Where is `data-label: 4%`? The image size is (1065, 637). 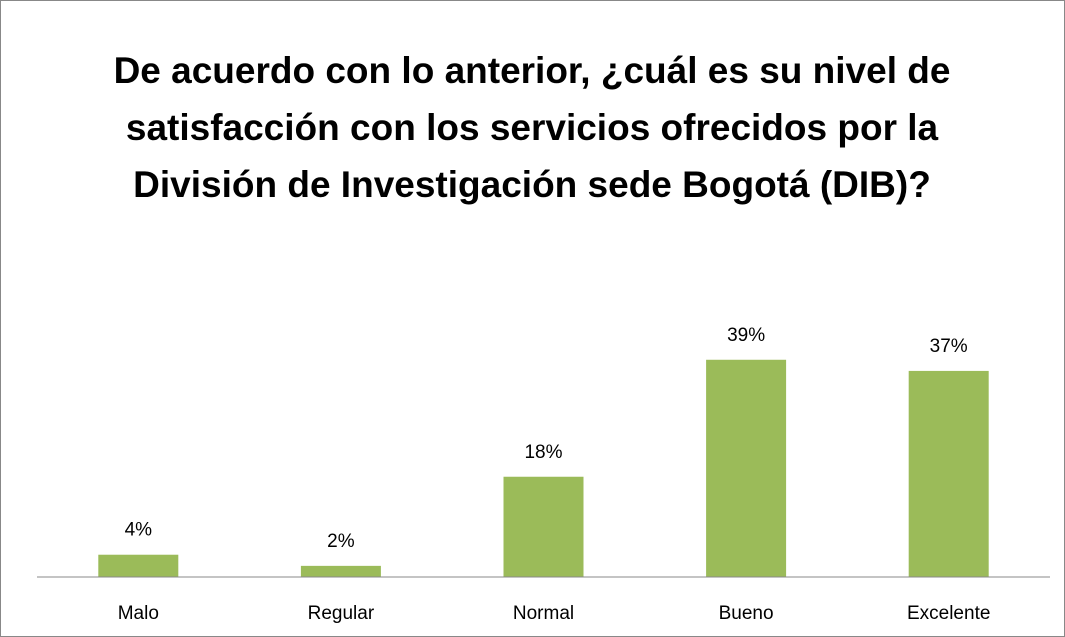 data-label: 4% is located at coordinates (139, 530).